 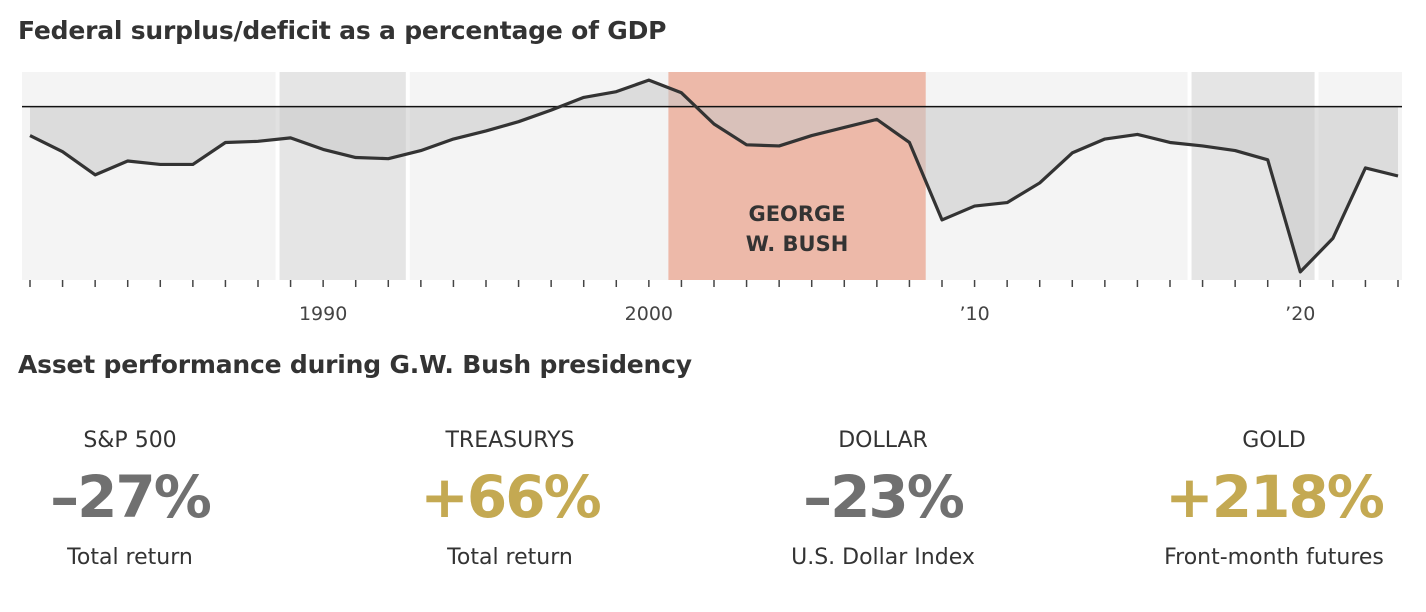 I want to click on shaded-period, so click(x=342, y=176).